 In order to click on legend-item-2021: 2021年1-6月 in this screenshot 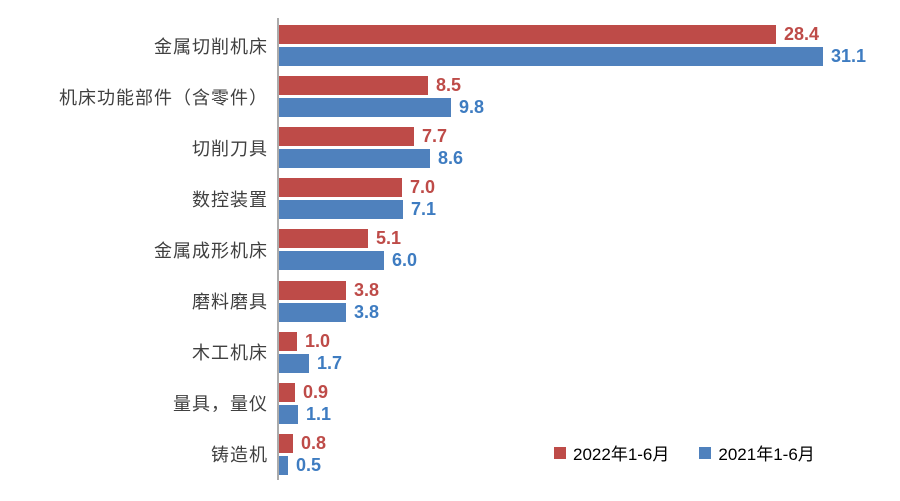, I will do `click(757, 452)`.